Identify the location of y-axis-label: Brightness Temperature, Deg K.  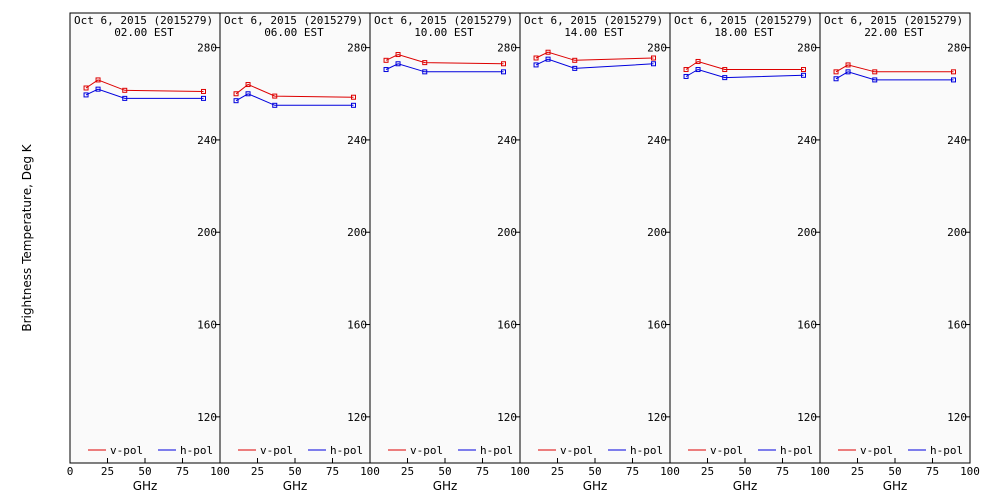
(27, 237).